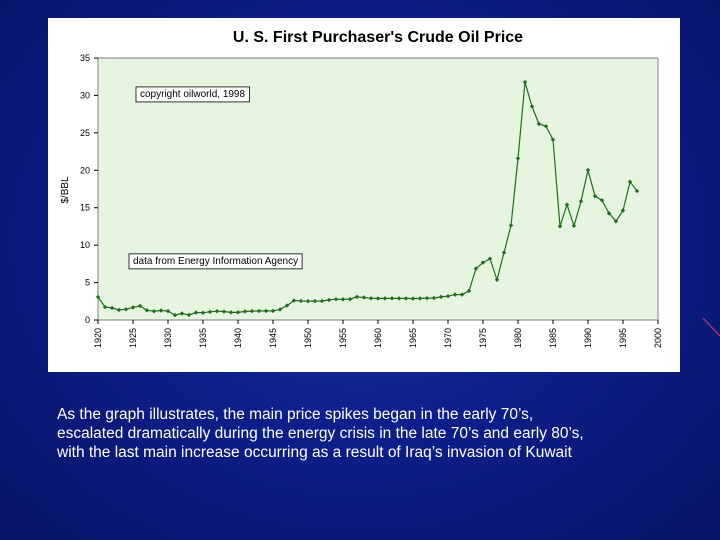 This screenshot has height=540, width=720. I want to click on x-tick-label: 1970, so click(448, 338).